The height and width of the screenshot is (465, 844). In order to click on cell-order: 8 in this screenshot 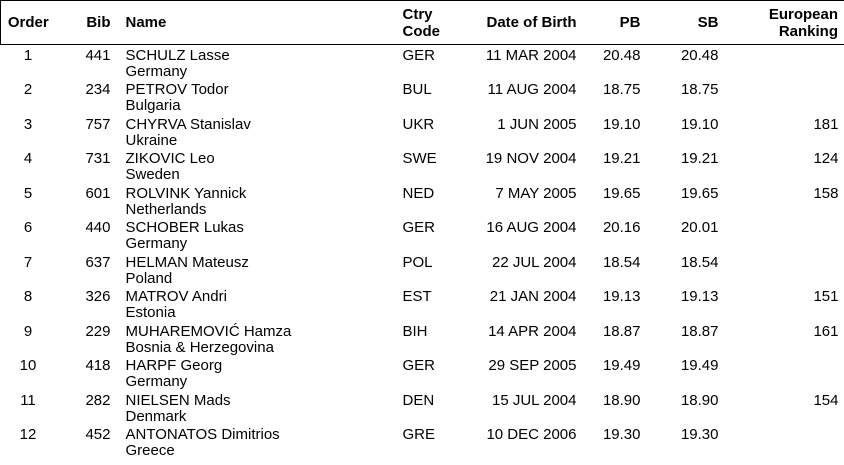, I will do `click(28, 296)`.